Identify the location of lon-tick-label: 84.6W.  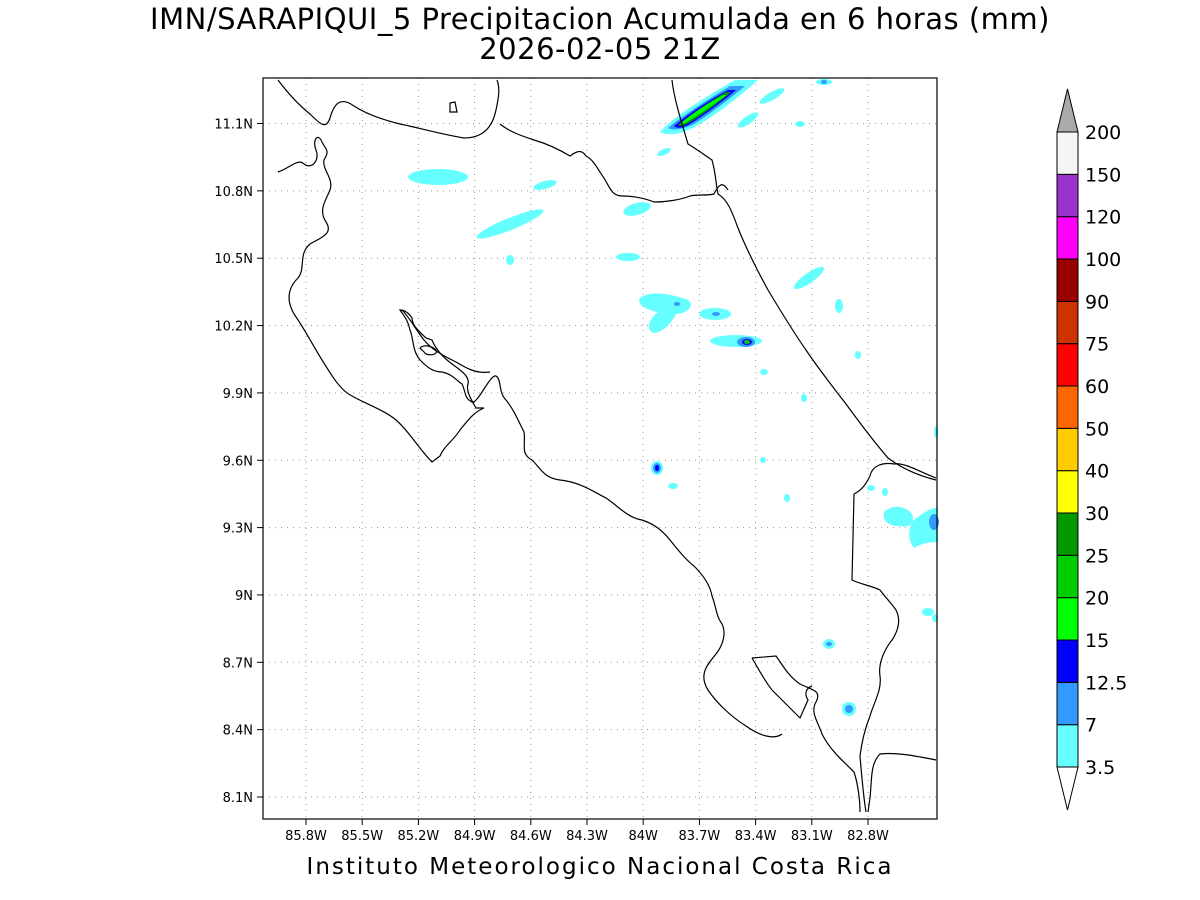
(531, 836).